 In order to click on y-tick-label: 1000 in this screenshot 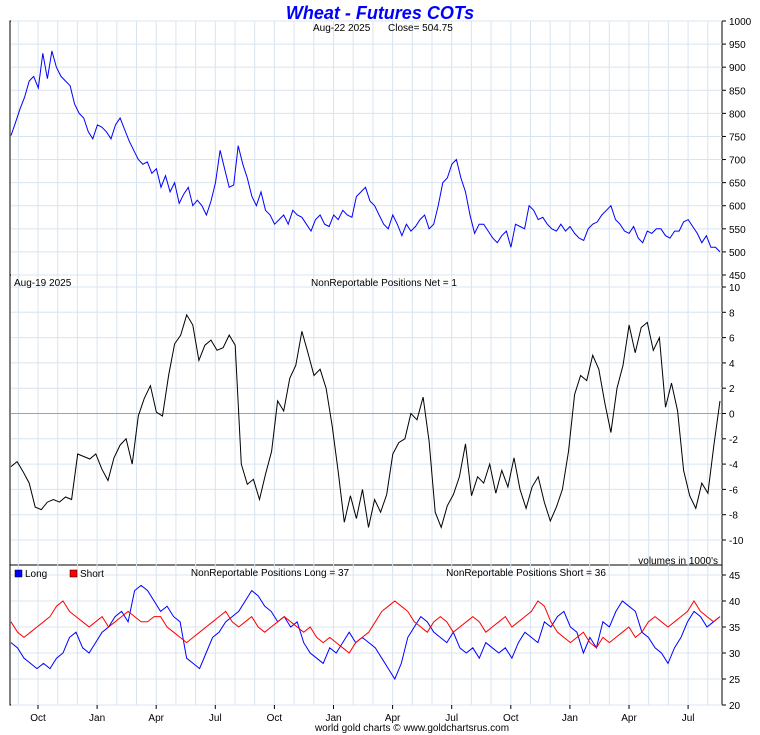, I will do `click(740, 22)`.